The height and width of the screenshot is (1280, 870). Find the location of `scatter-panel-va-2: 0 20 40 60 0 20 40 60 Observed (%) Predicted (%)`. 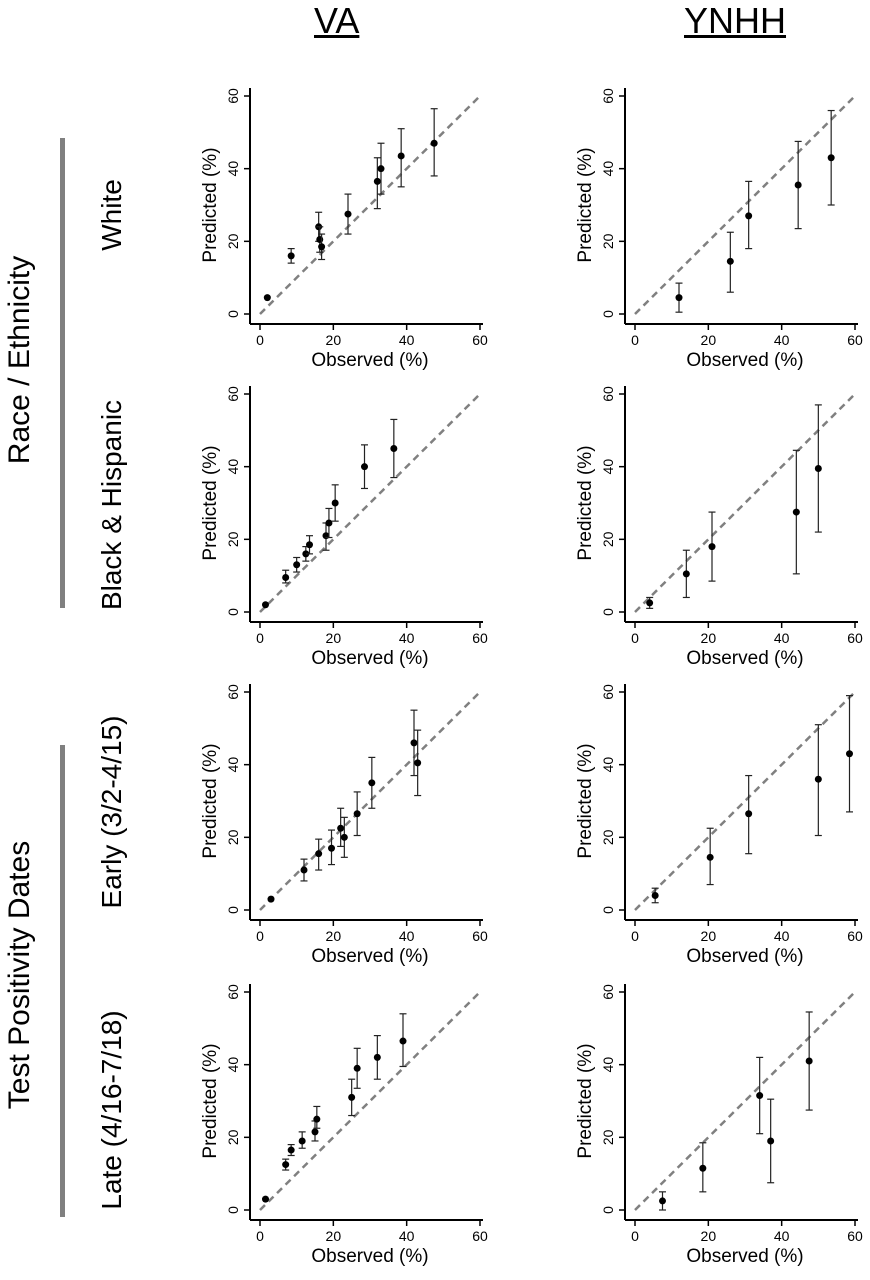

scatter-panel-va-2: 0 20 40 60 0 20 40 60 Observed (%) Predicted (%) is located at coordinates (344, 825).